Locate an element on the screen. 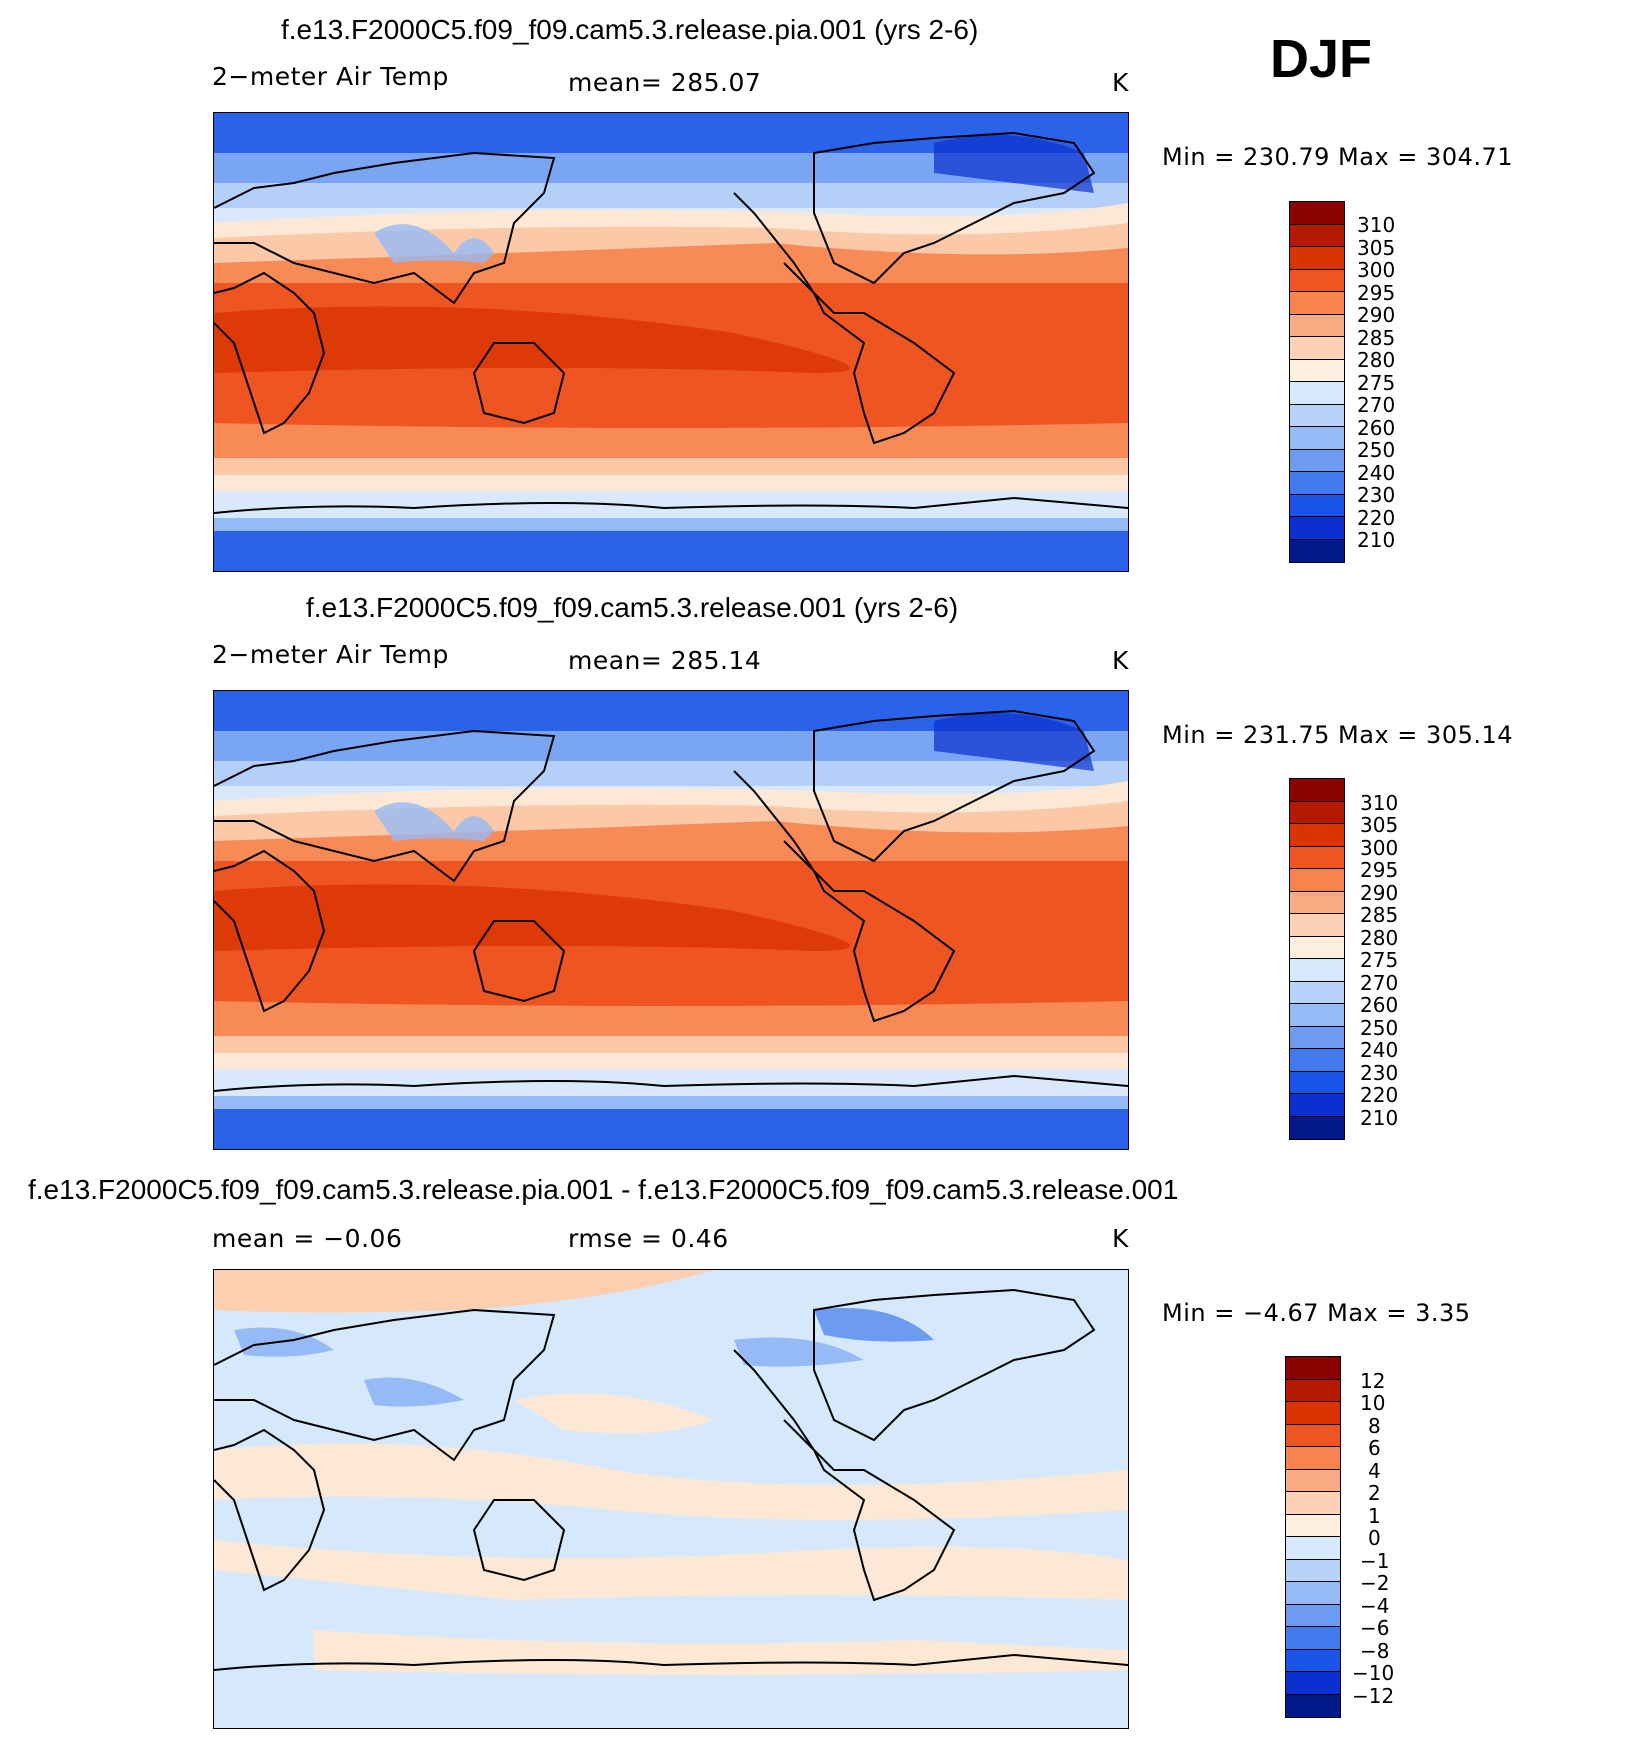 The image size is (1635, 1741). panel-3-units: K is located at coordinates (1120, 1238).